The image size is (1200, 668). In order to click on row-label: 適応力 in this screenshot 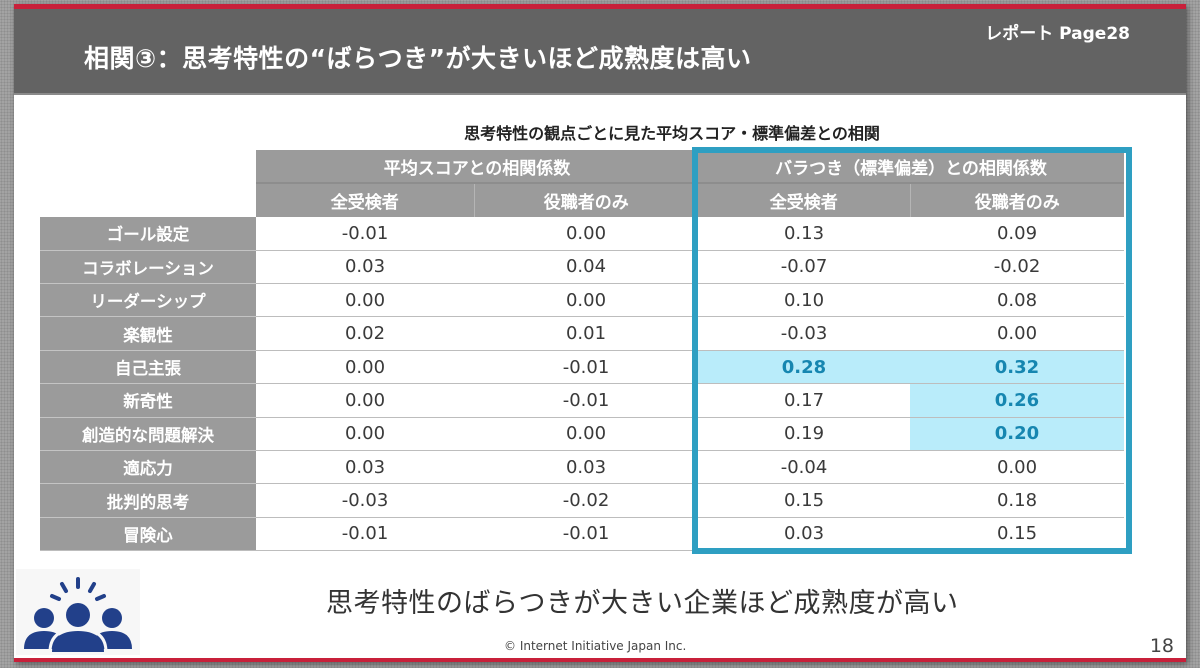, I will do `click(148, 467)`.